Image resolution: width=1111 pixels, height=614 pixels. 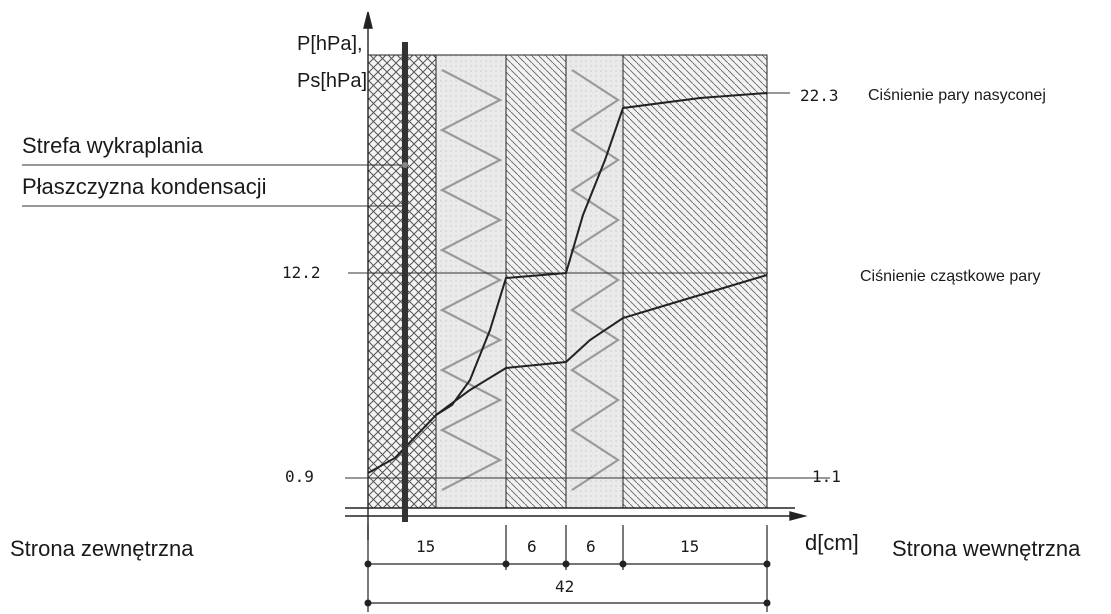 What do you see at coordinates (102, 548) in the screenshot?
I see `outside-label: Strona zewnętrzna` at bounding box center [102, 548].